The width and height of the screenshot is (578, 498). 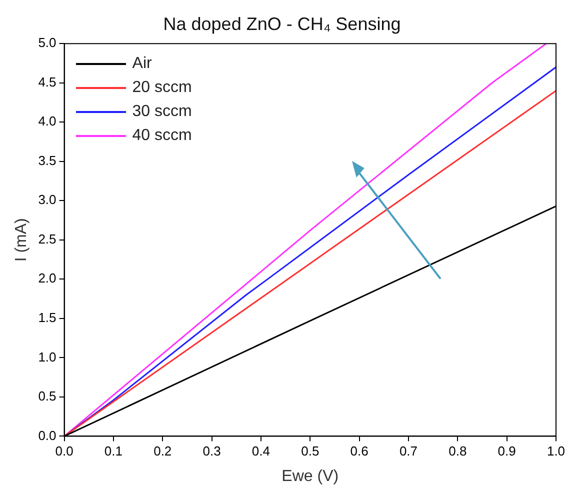 I want to click on y-tick-label: 0.5, so click(x=47, y=396).